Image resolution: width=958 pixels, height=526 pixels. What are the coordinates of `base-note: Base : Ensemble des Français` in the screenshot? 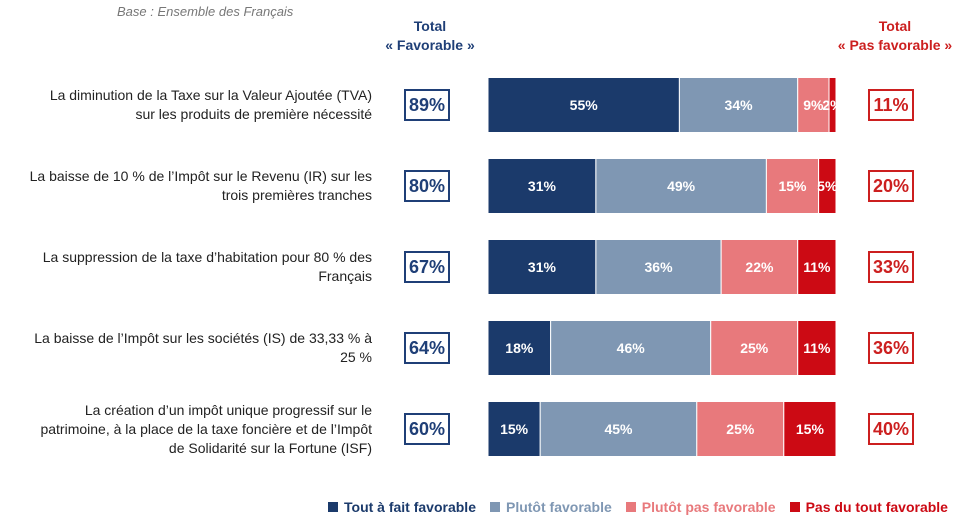 It's located at (205, 11).